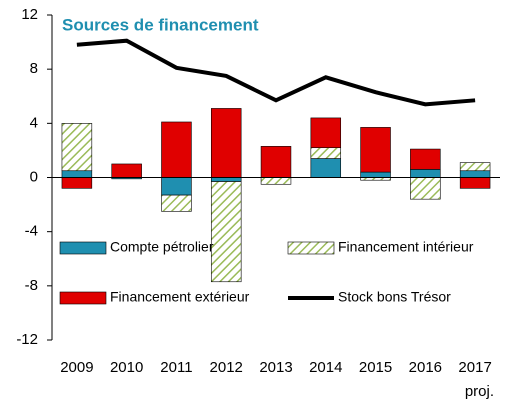 The height and width of the screenshot is (402, 505). What do you see at coordinates (180, 297) in the screenshot?
I see `legend-label: Financement extérieur` at bounding box center [180, 297].